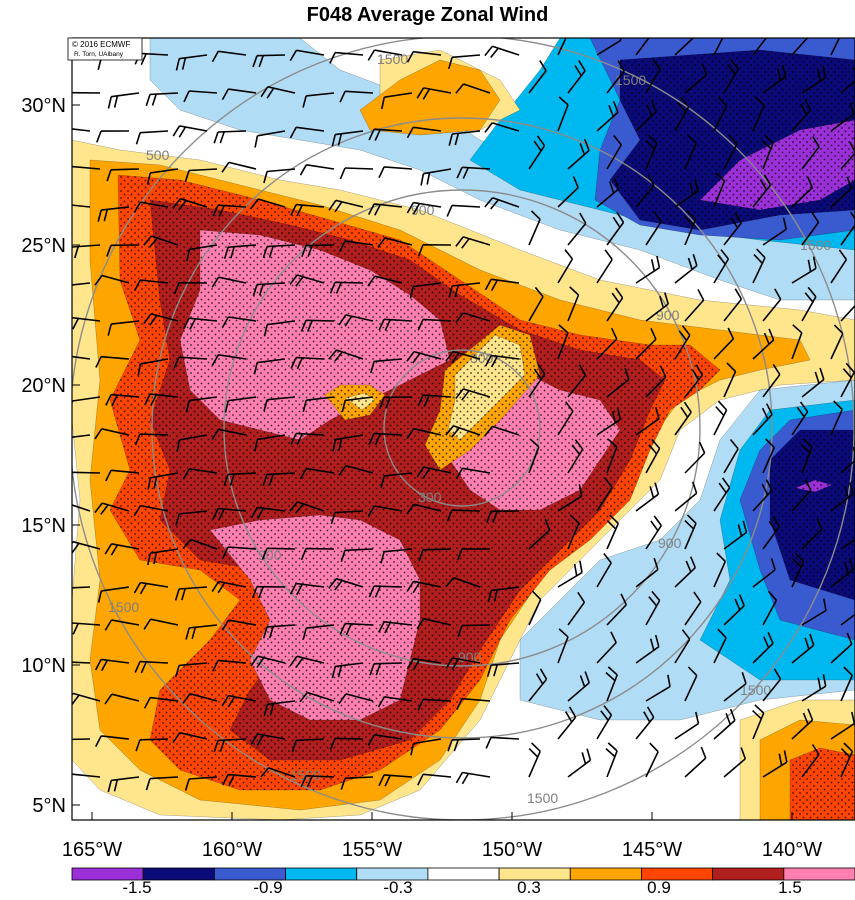 The height and width of the screenshot is (900, 855). Describe the element at coordinates (99, 54) in the screenshot. I see `credit-line-2: R. Torn, UAlbany` at that location.